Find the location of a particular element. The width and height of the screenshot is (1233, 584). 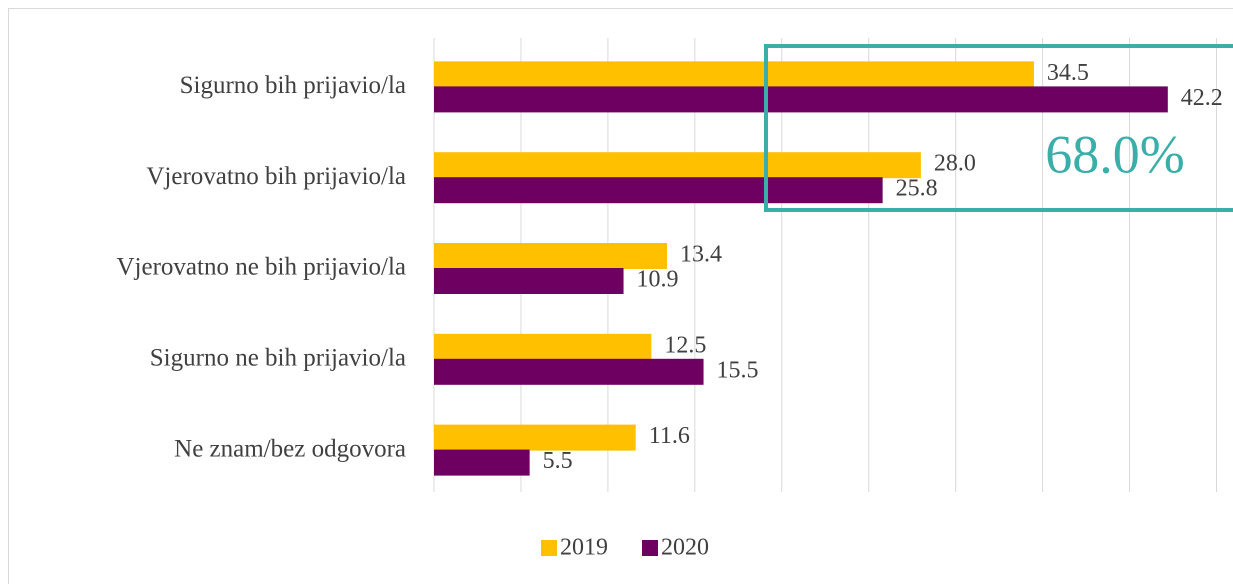

y-tick-label: Vjerovatno bih prijavio/la is located at coordinates (276, 176).